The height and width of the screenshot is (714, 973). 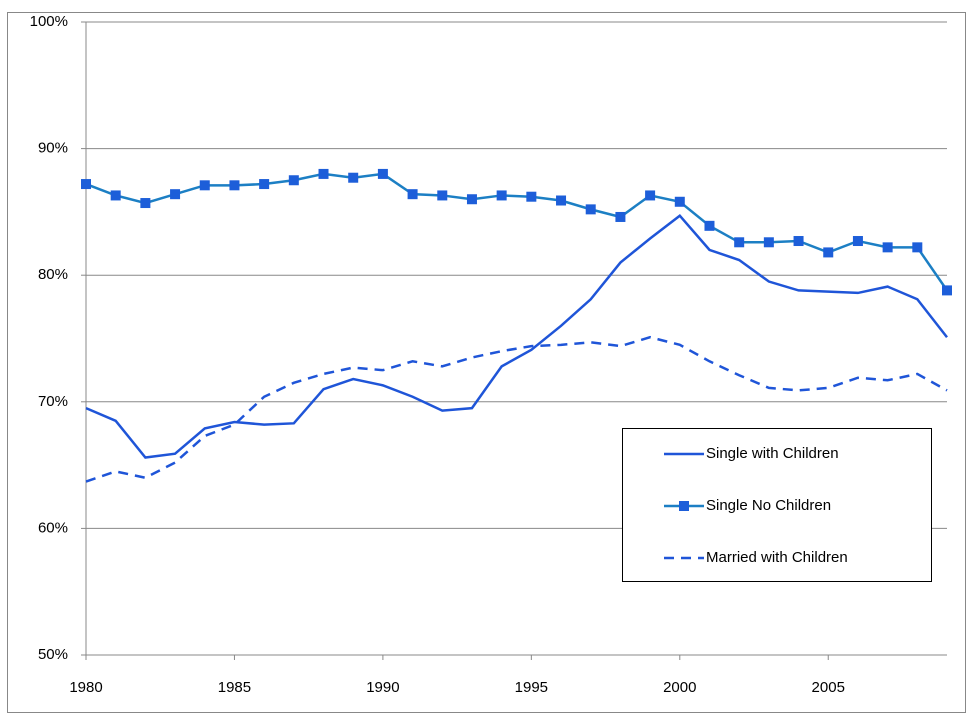 What do you see at coordinates (53, 527) in the screenshot?
I see `y-tick-label: 60%` at bounding box center [53, 527].